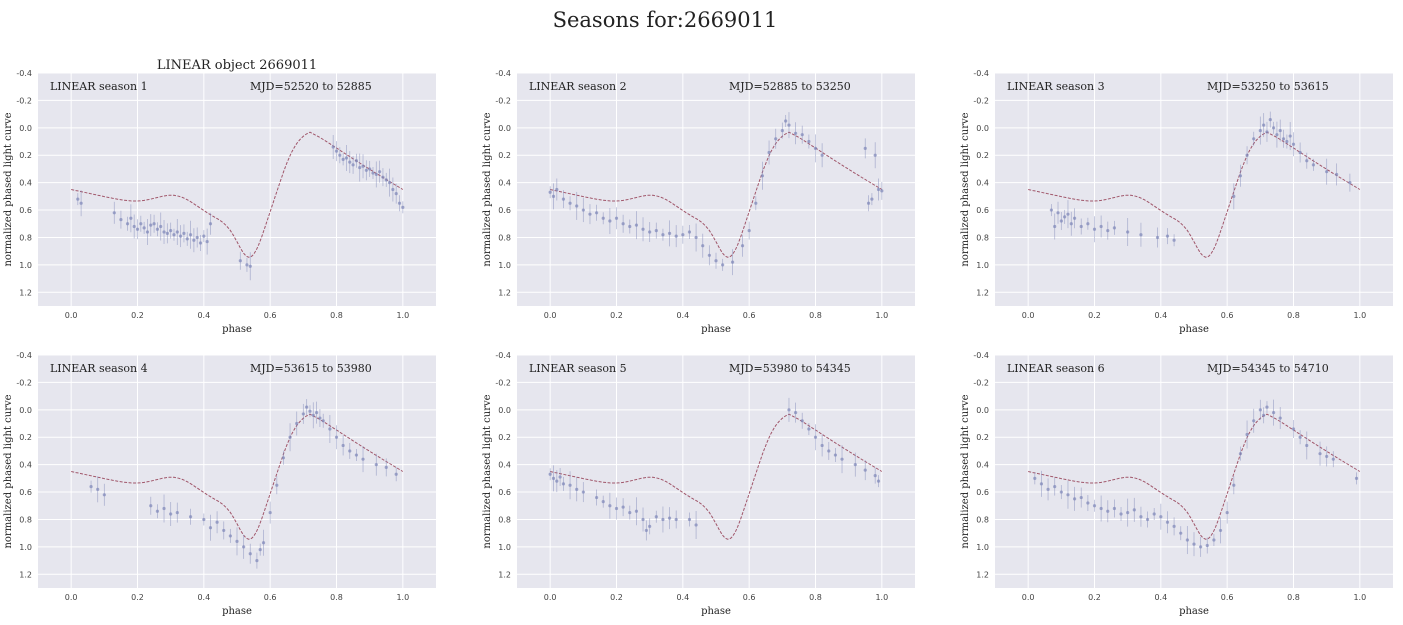 This screenshot has height=625, width=1403. What do you see at coordinates (578, 368) in the screenshot?
I see `season-label: LINEAR season 5` at bounding box center [578, 368].